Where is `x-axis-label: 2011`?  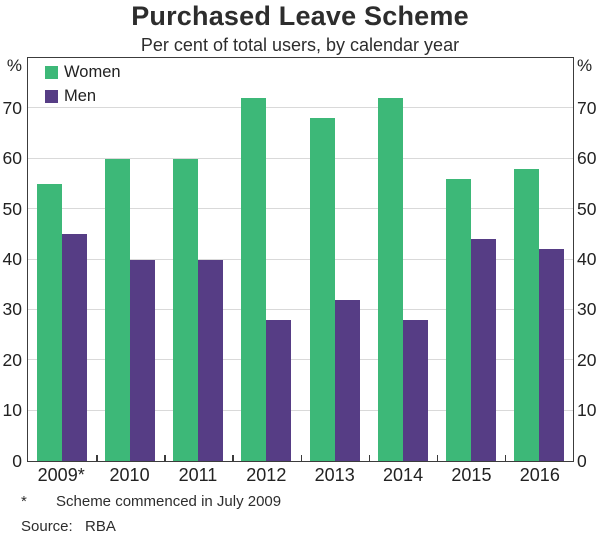
x-axis-label: 2011 is located at coordinates (198, 475).